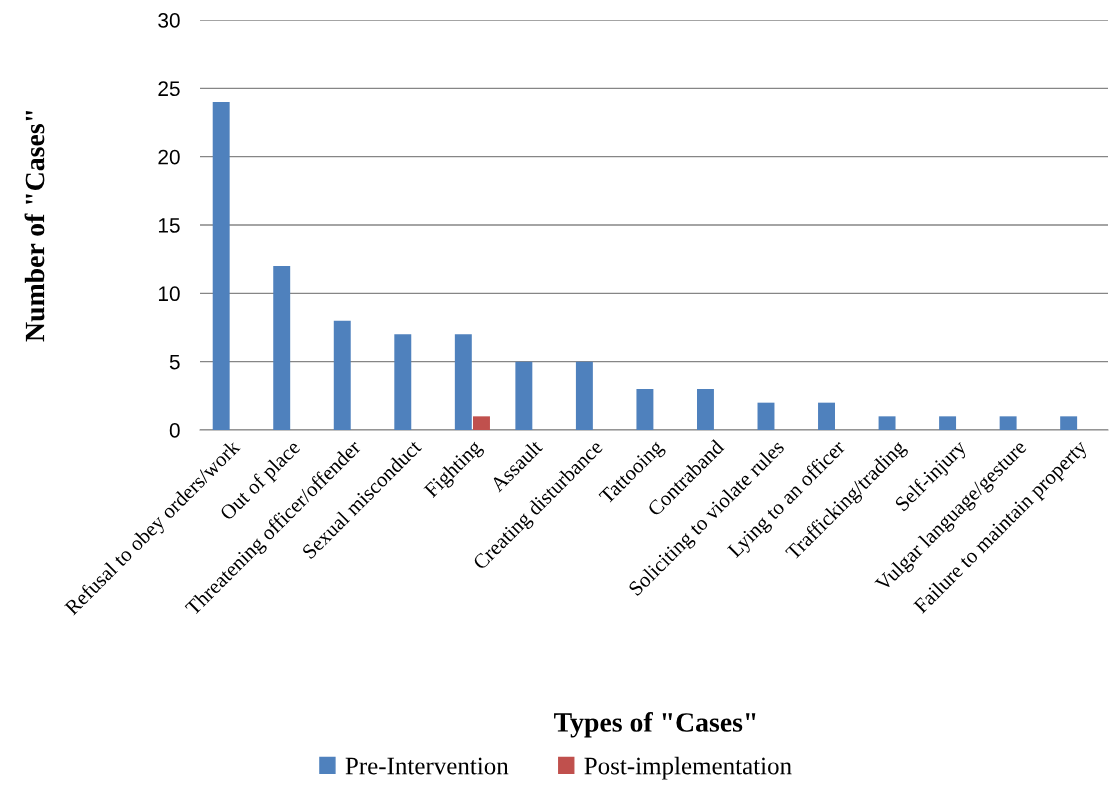 This screenshot has height=802, width=1112. I want to click on y-tick-label: 25, so click(169, 89).